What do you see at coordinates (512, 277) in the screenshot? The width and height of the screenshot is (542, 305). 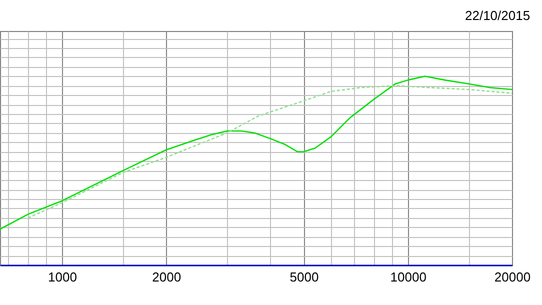 I see `x-tick-label: 20000` at bounding box center [512, 277].